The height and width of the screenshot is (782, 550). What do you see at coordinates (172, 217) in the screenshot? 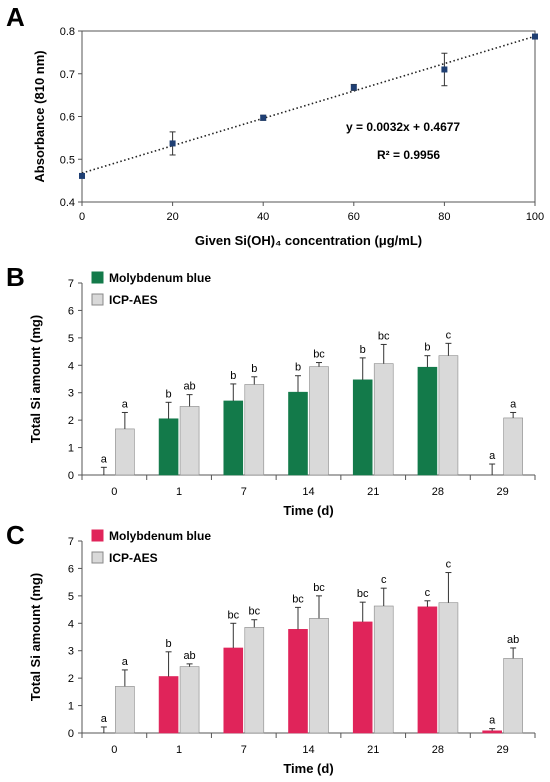
I see `x-tick-label: 20` at bounding box center [172, 217].